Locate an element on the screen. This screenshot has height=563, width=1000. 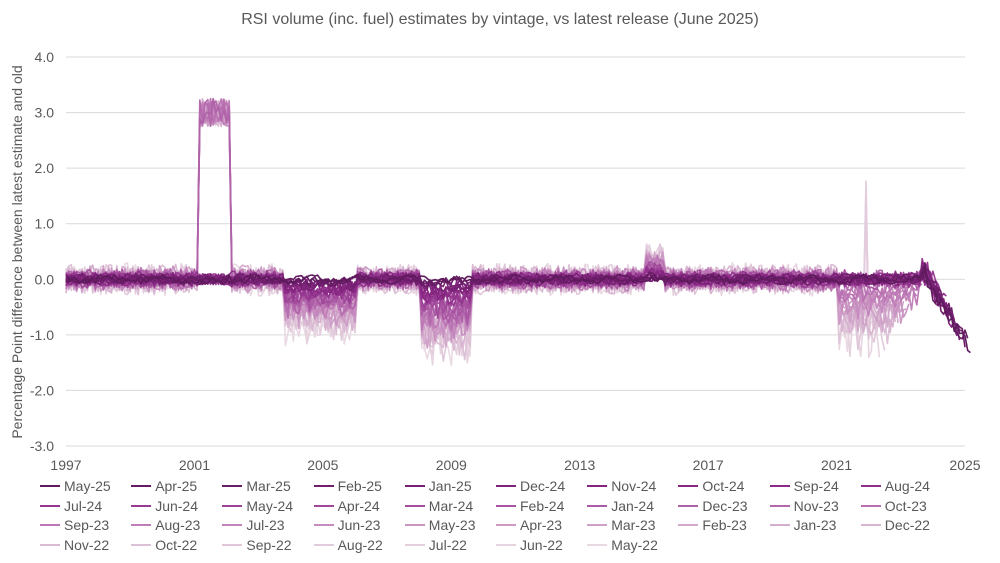
legend-label: Mar-24 is located at coordinates (451, 505).